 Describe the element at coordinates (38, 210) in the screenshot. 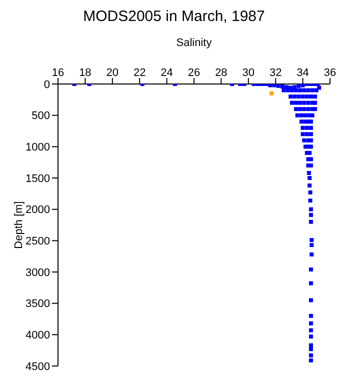

I see `y-tick-label: 2000` at that location.